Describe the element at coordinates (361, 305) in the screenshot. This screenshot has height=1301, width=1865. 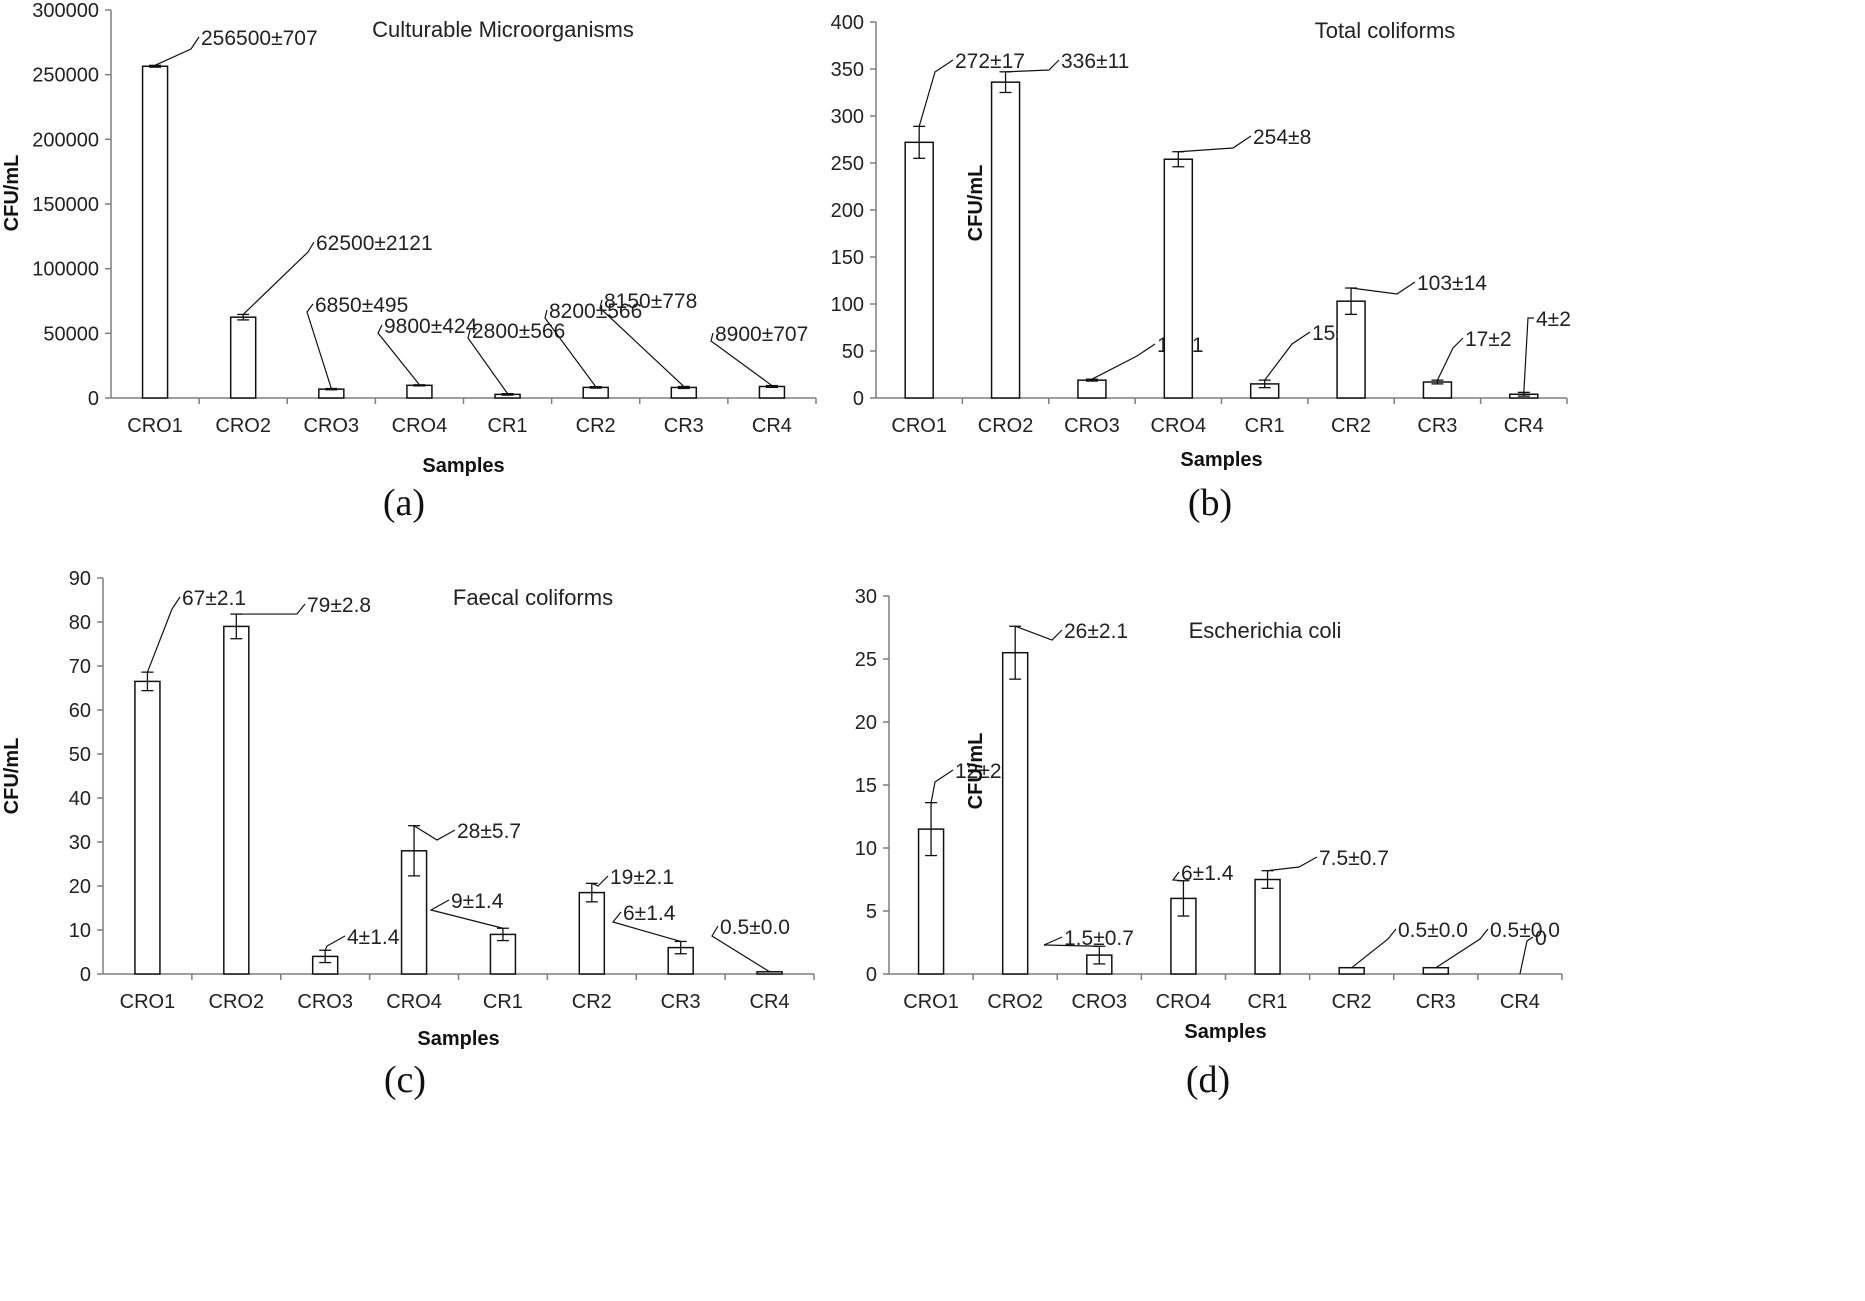
I see `data-label: 6850±495` at that location.